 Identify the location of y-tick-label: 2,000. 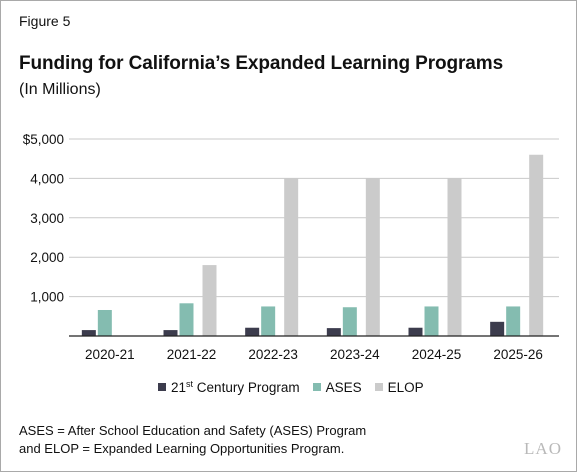
(47, 257).